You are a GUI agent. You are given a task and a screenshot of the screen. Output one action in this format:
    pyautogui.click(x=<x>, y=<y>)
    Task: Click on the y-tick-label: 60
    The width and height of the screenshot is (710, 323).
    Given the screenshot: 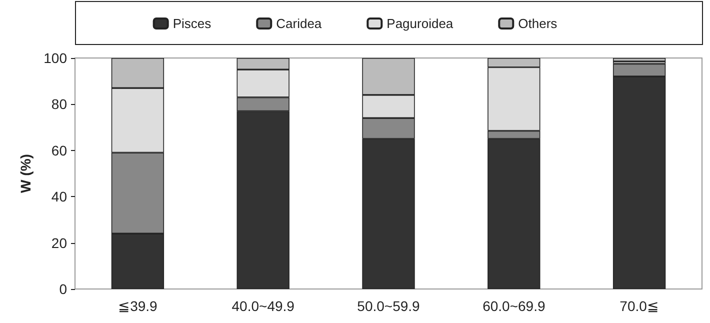 What is the action you would take?
    pyautogui.click(x=59, y=150)
    